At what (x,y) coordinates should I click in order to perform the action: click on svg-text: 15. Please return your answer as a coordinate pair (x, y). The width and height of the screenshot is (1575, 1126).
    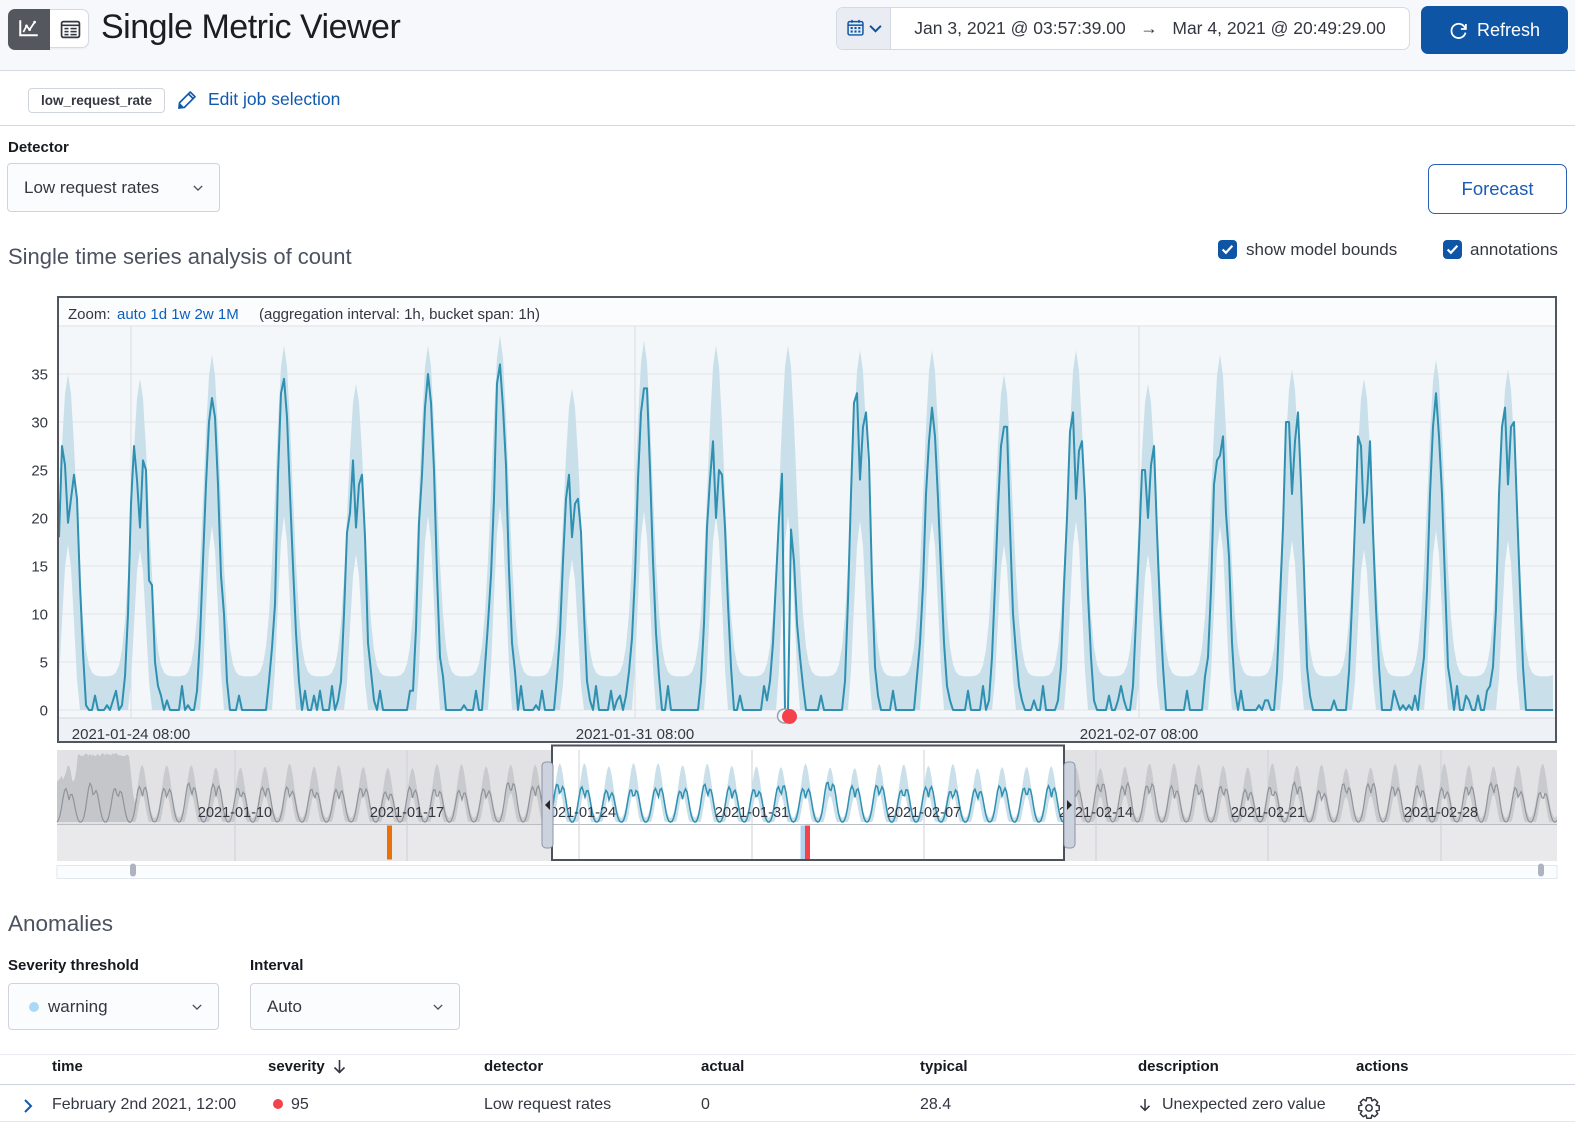
    Looking at the image, I should click on (39, 567).